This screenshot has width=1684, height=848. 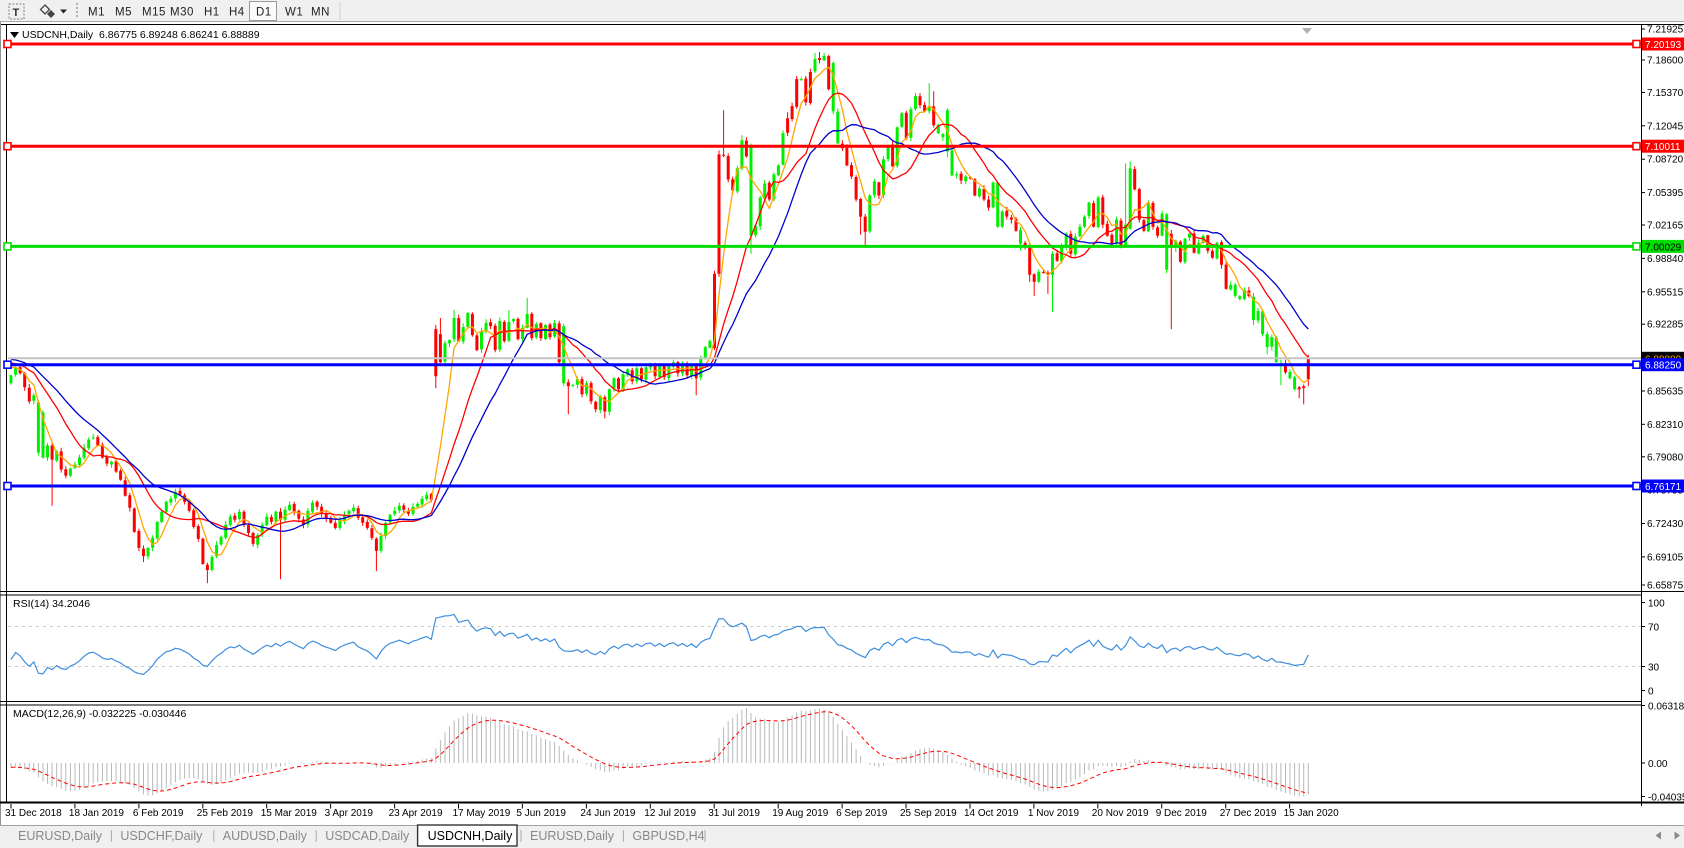 I want to click on svg-text: 25 Sep 2019, so click(x=928, y=813).